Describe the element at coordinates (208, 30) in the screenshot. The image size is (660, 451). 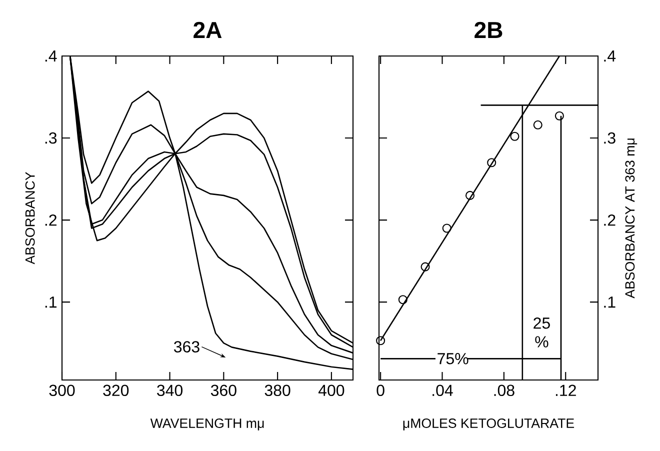
I see `chart-title: 2A` at that location.